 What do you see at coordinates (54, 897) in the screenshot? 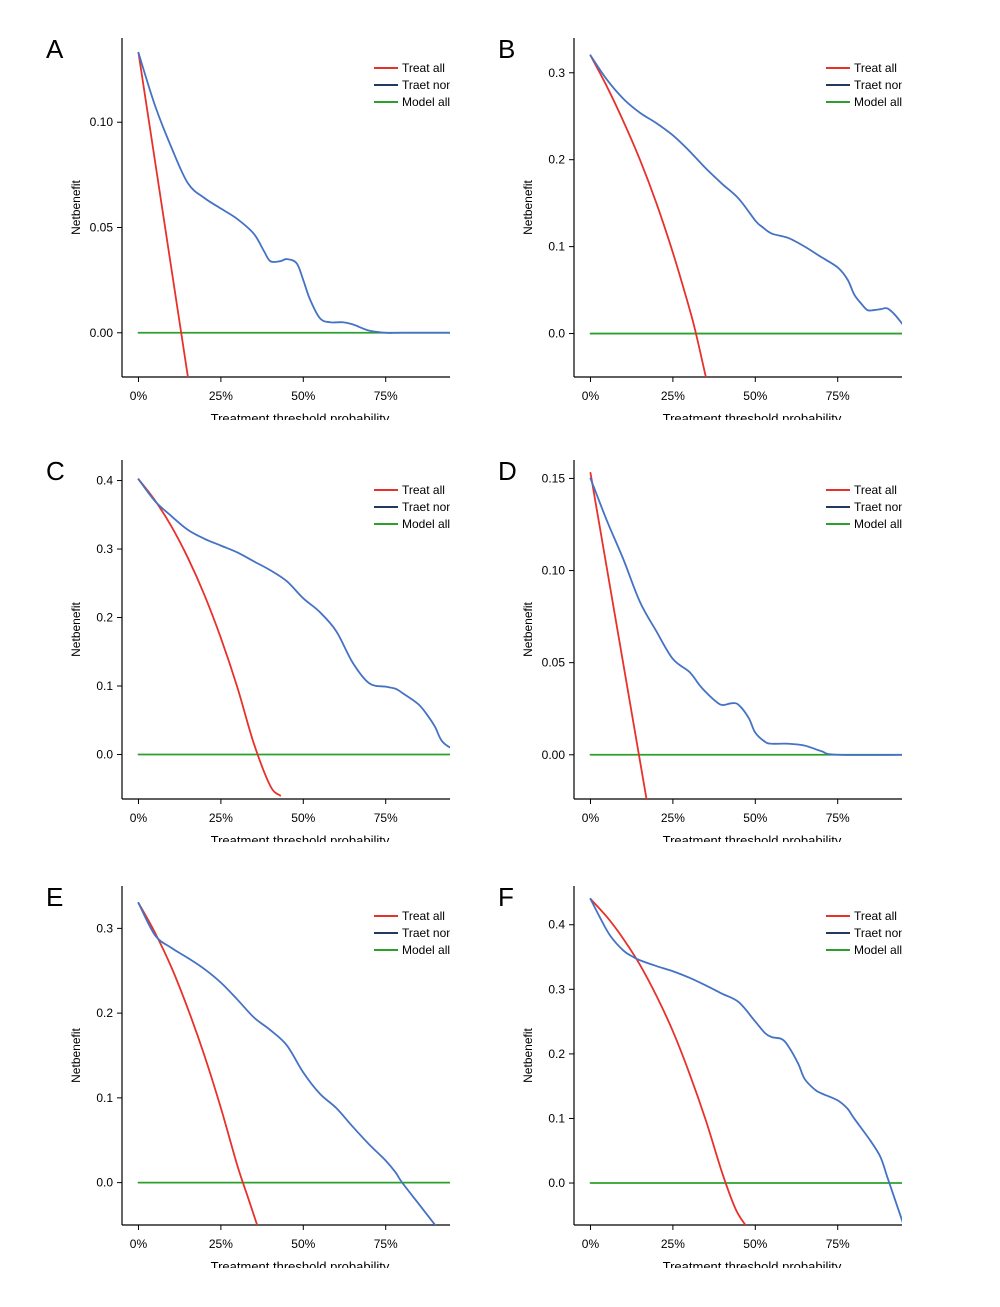
I see `panel-label: E` at bounding box center [54, 897].